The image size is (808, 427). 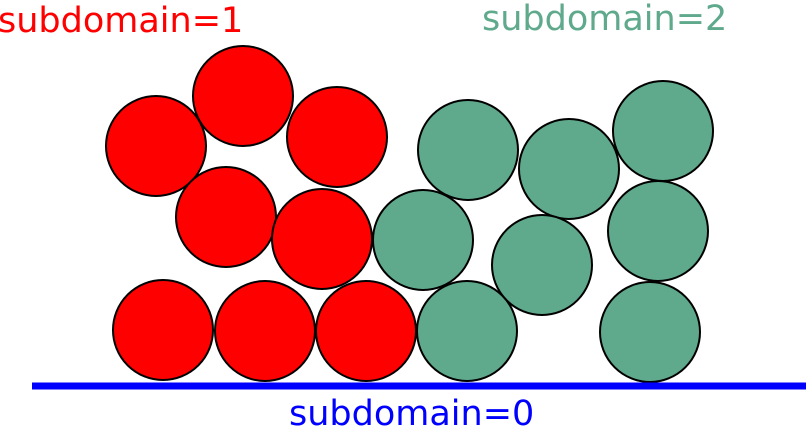 I want to click on label-subdomain-2: subdomain=2, so click(x=604, y=19).